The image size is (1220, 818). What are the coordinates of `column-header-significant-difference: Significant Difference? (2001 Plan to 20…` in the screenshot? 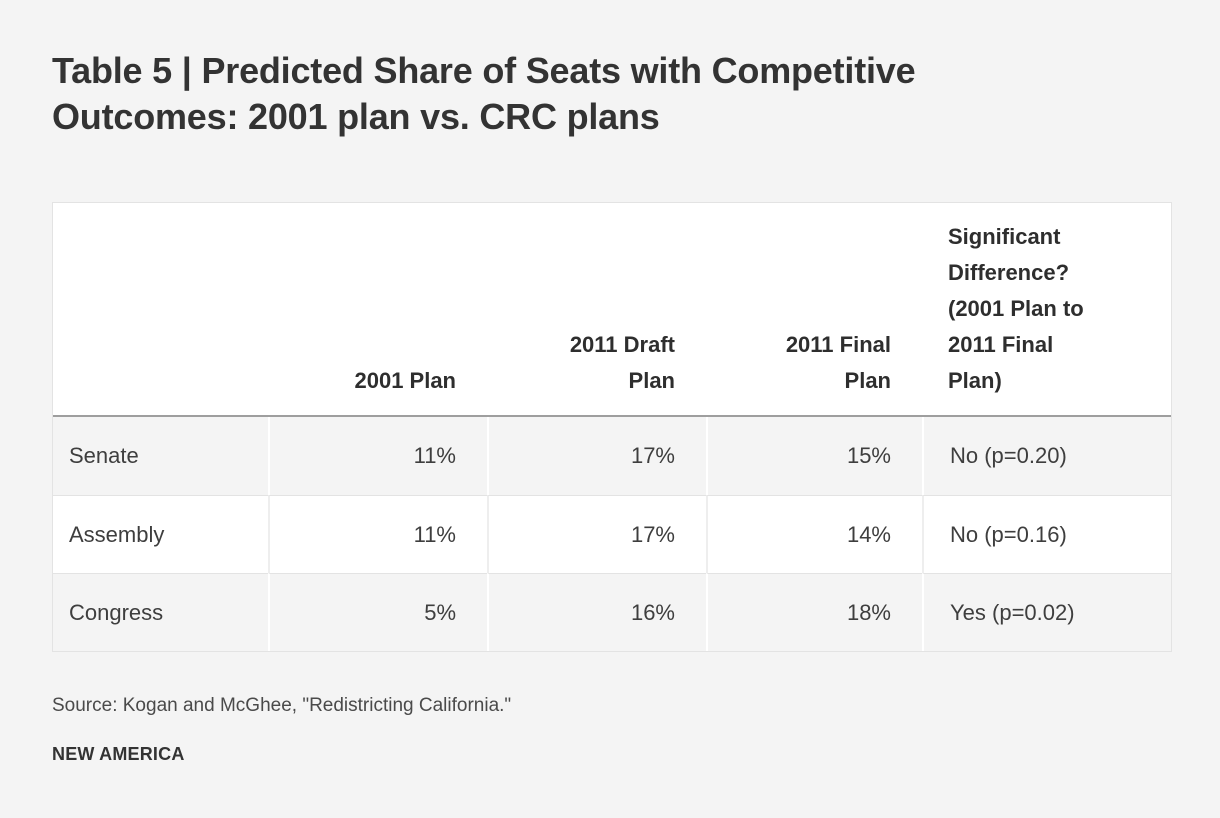 It's located at (1046, 310).